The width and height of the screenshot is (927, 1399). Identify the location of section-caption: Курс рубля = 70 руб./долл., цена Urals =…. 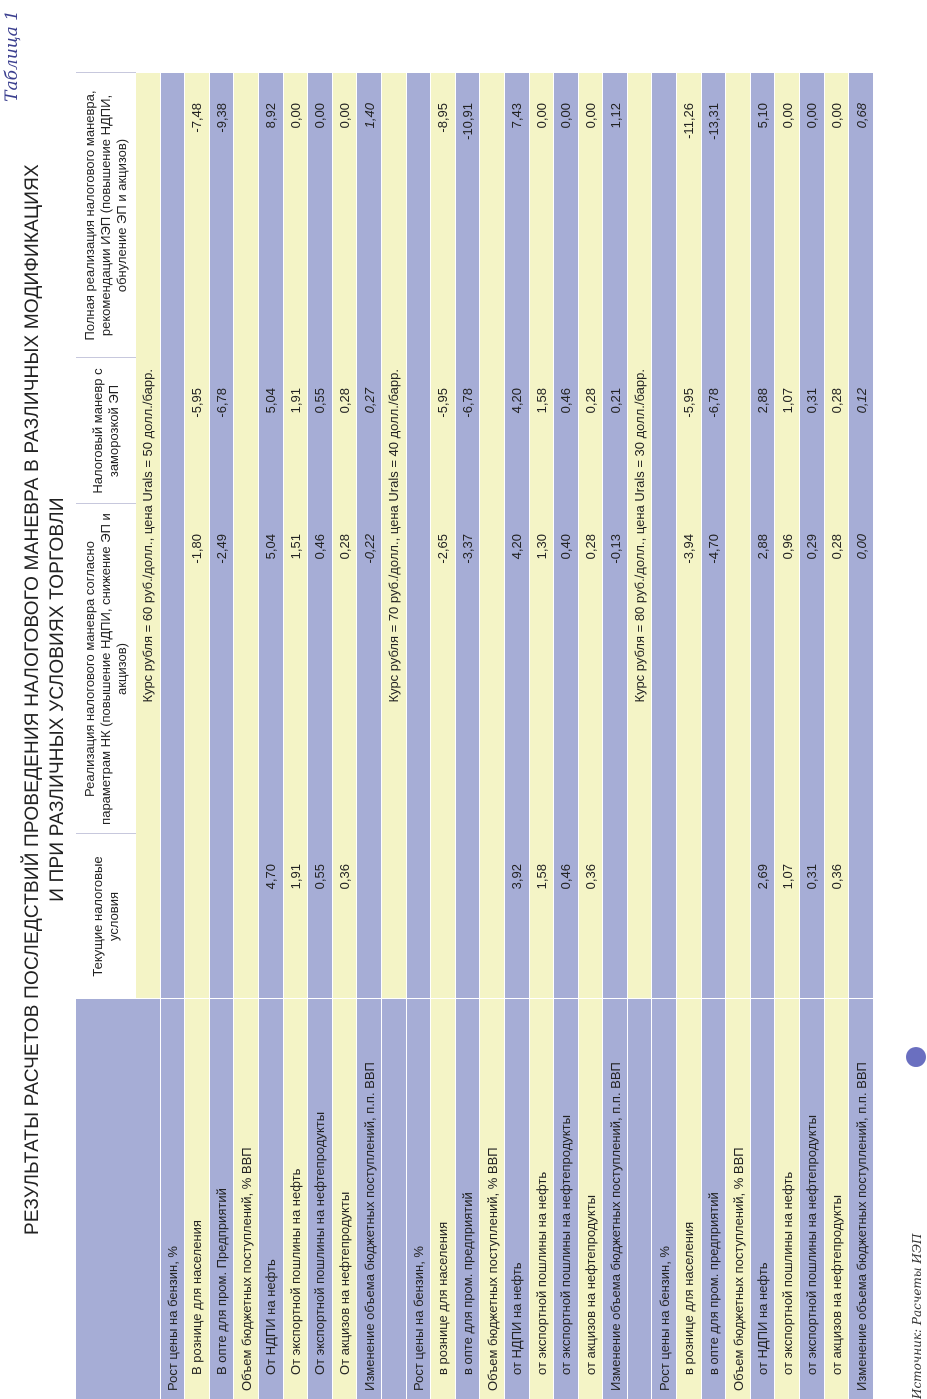
(394, 536).